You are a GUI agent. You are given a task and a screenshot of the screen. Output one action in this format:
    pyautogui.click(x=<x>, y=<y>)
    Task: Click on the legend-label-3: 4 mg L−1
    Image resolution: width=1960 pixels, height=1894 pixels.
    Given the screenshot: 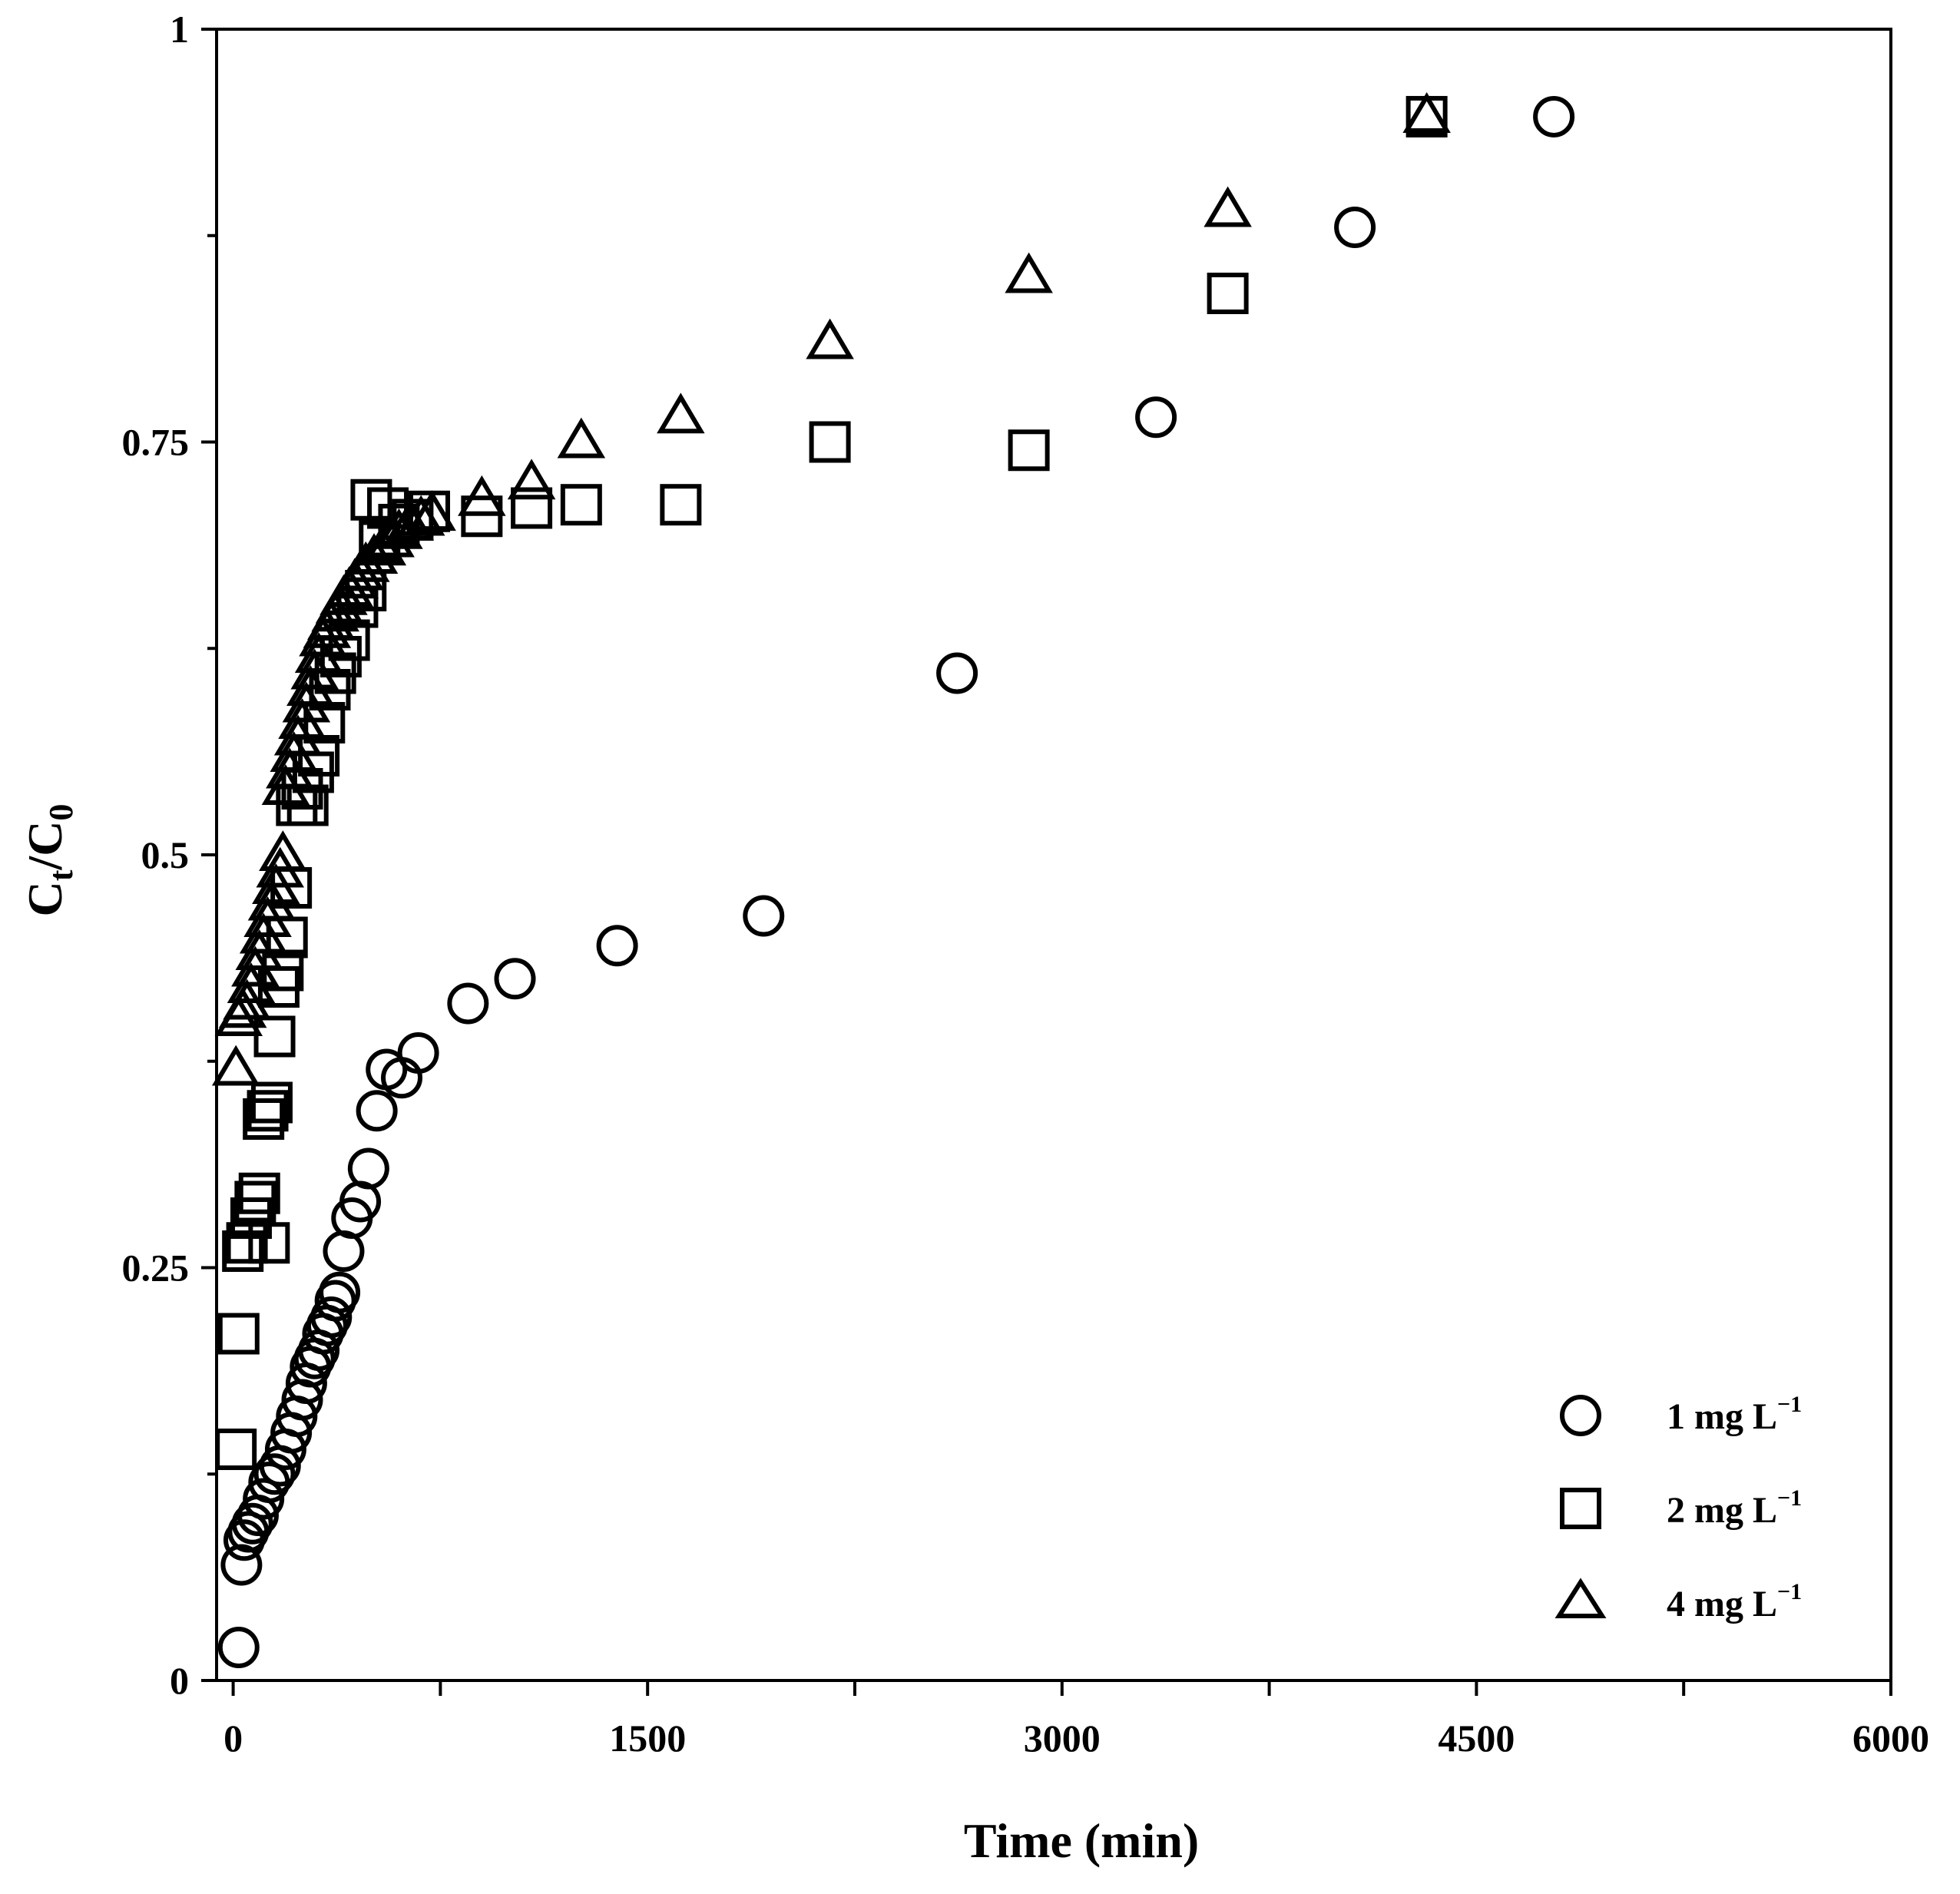 What is the action you would take?
    pyautogui.click(x=1734, y=1601)
    